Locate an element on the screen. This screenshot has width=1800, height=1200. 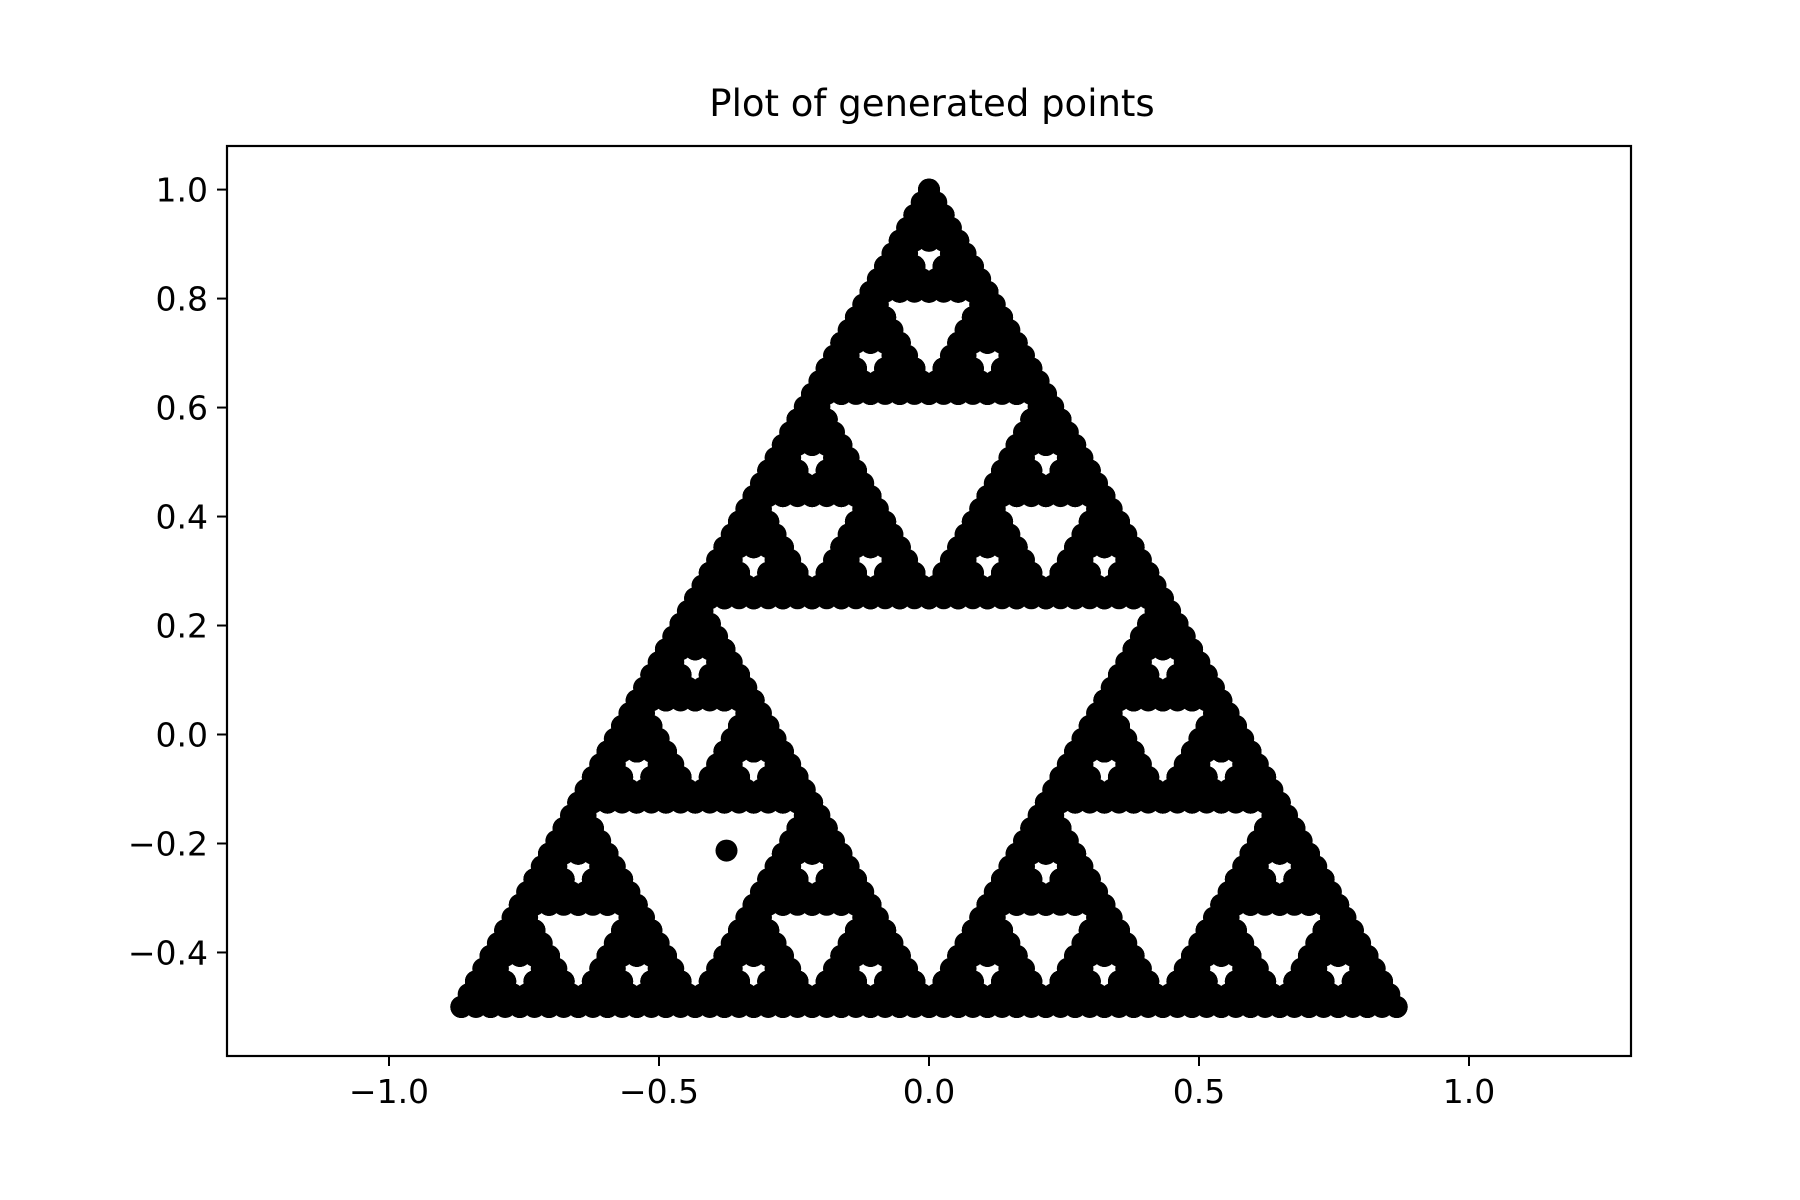
y-tick-label: −0.2 is located at coordinates (168, 843).